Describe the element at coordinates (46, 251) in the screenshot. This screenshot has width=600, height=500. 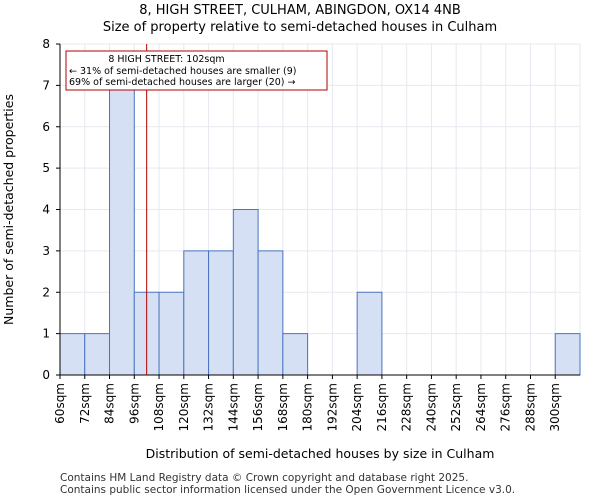
I see `y-tick-label: 3` at that location.